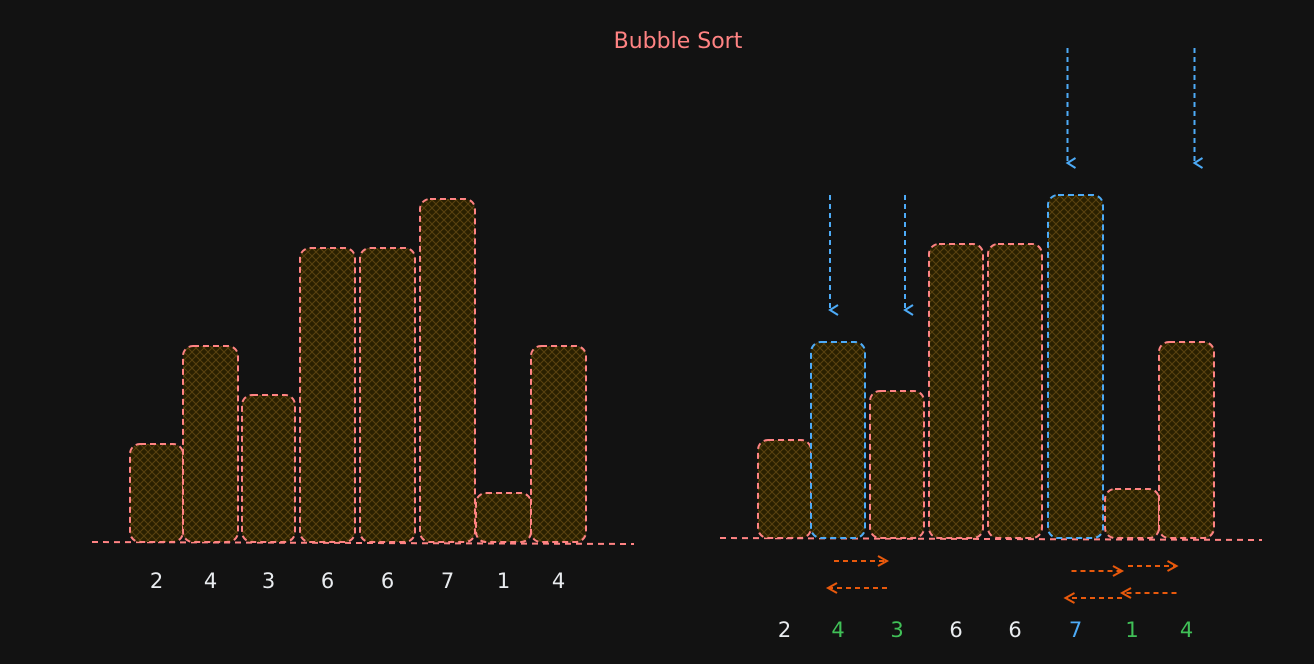  What do you see at coordinates (1186, 630) in the screenshot?
I see `after-value-label-7: 4` at bounding box center [1186, 630].